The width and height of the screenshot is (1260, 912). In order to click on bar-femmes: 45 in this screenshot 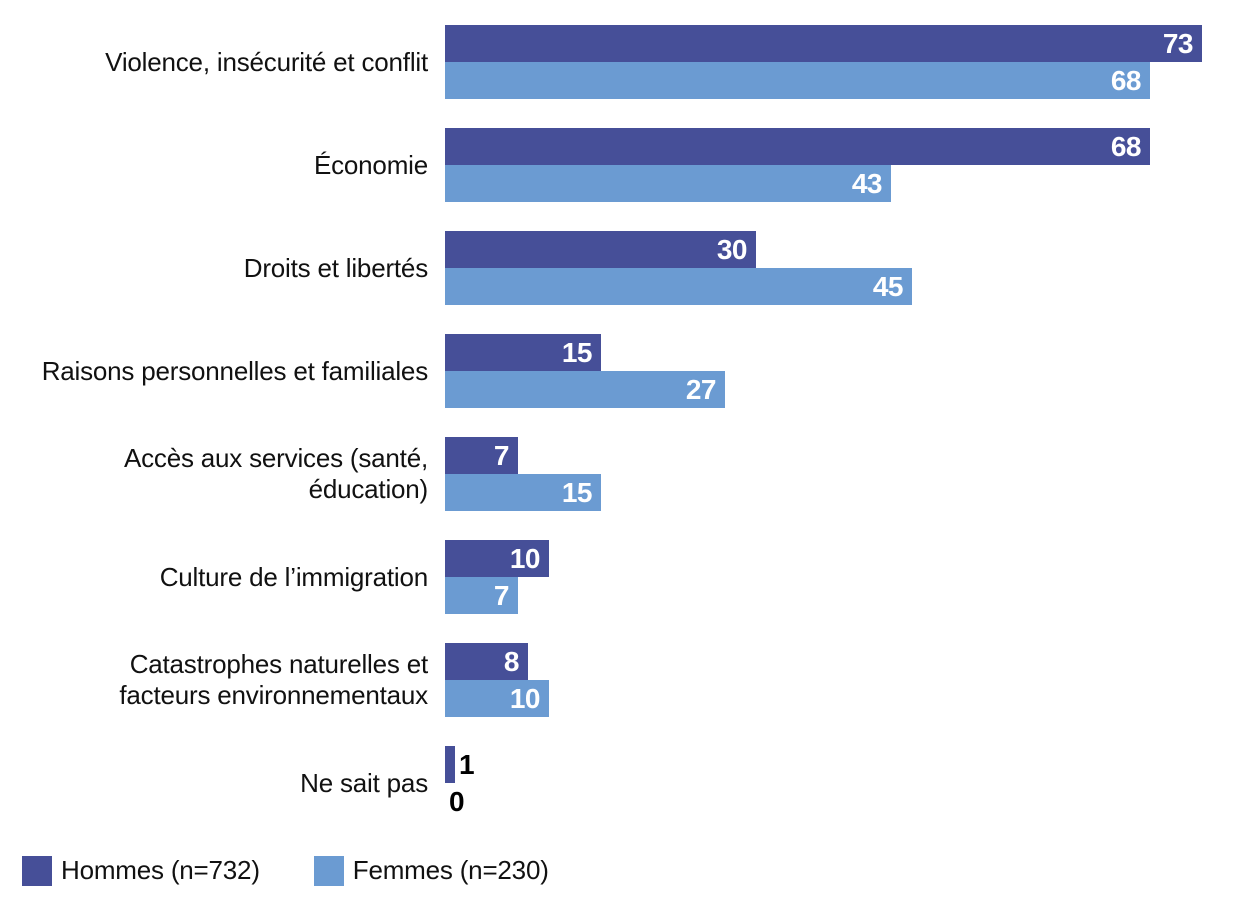, I will do `click(678, 286)`.